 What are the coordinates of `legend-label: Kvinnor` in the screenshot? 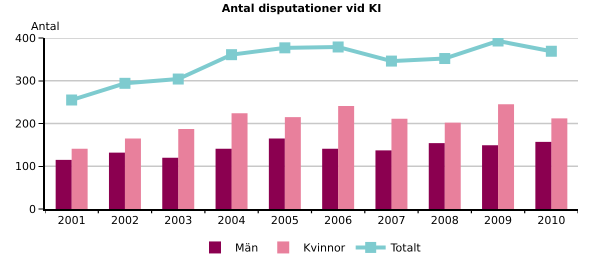 It's located at (324, 248).